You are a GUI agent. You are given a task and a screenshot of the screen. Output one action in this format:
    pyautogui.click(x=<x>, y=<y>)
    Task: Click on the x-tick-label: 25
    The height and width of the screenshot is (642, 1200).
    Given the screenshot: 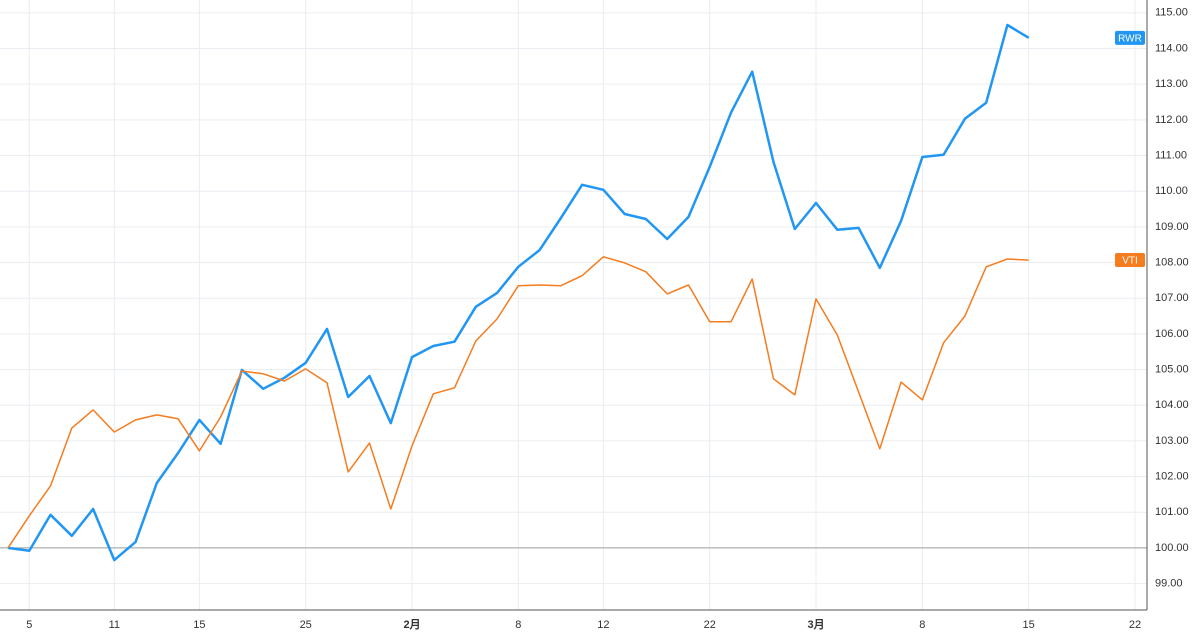 What is the action you would take?
    pyautogui.click(x=306, y=625)
    